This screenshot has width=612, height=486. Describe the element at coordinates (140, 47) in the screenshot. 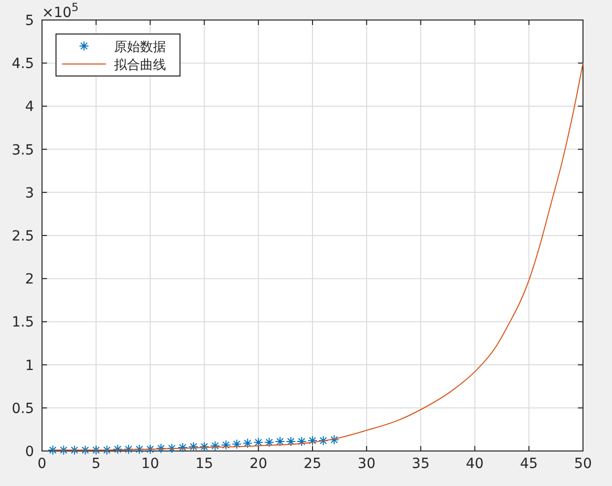

I see `legend-label: 原始数据` at that location.